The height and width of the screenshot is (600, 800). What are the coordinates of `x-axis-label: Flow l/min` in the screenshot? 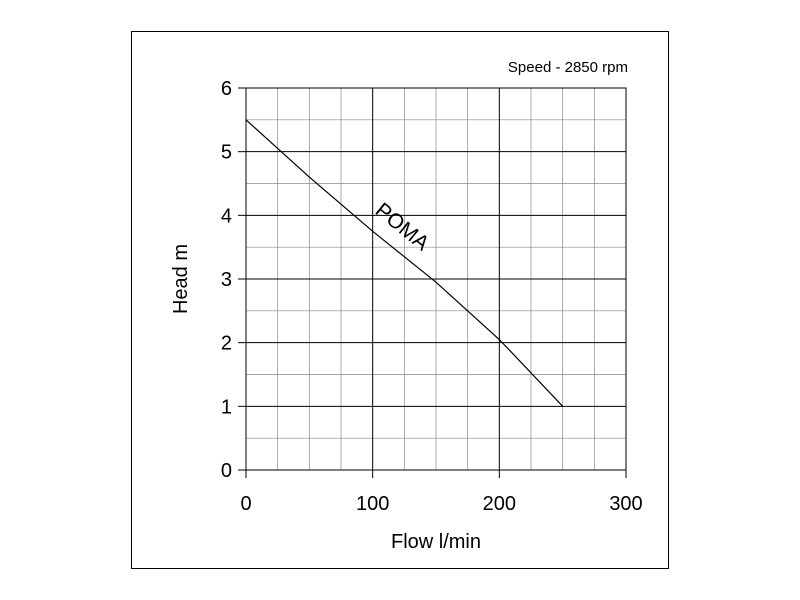 It's located at (436, 542).